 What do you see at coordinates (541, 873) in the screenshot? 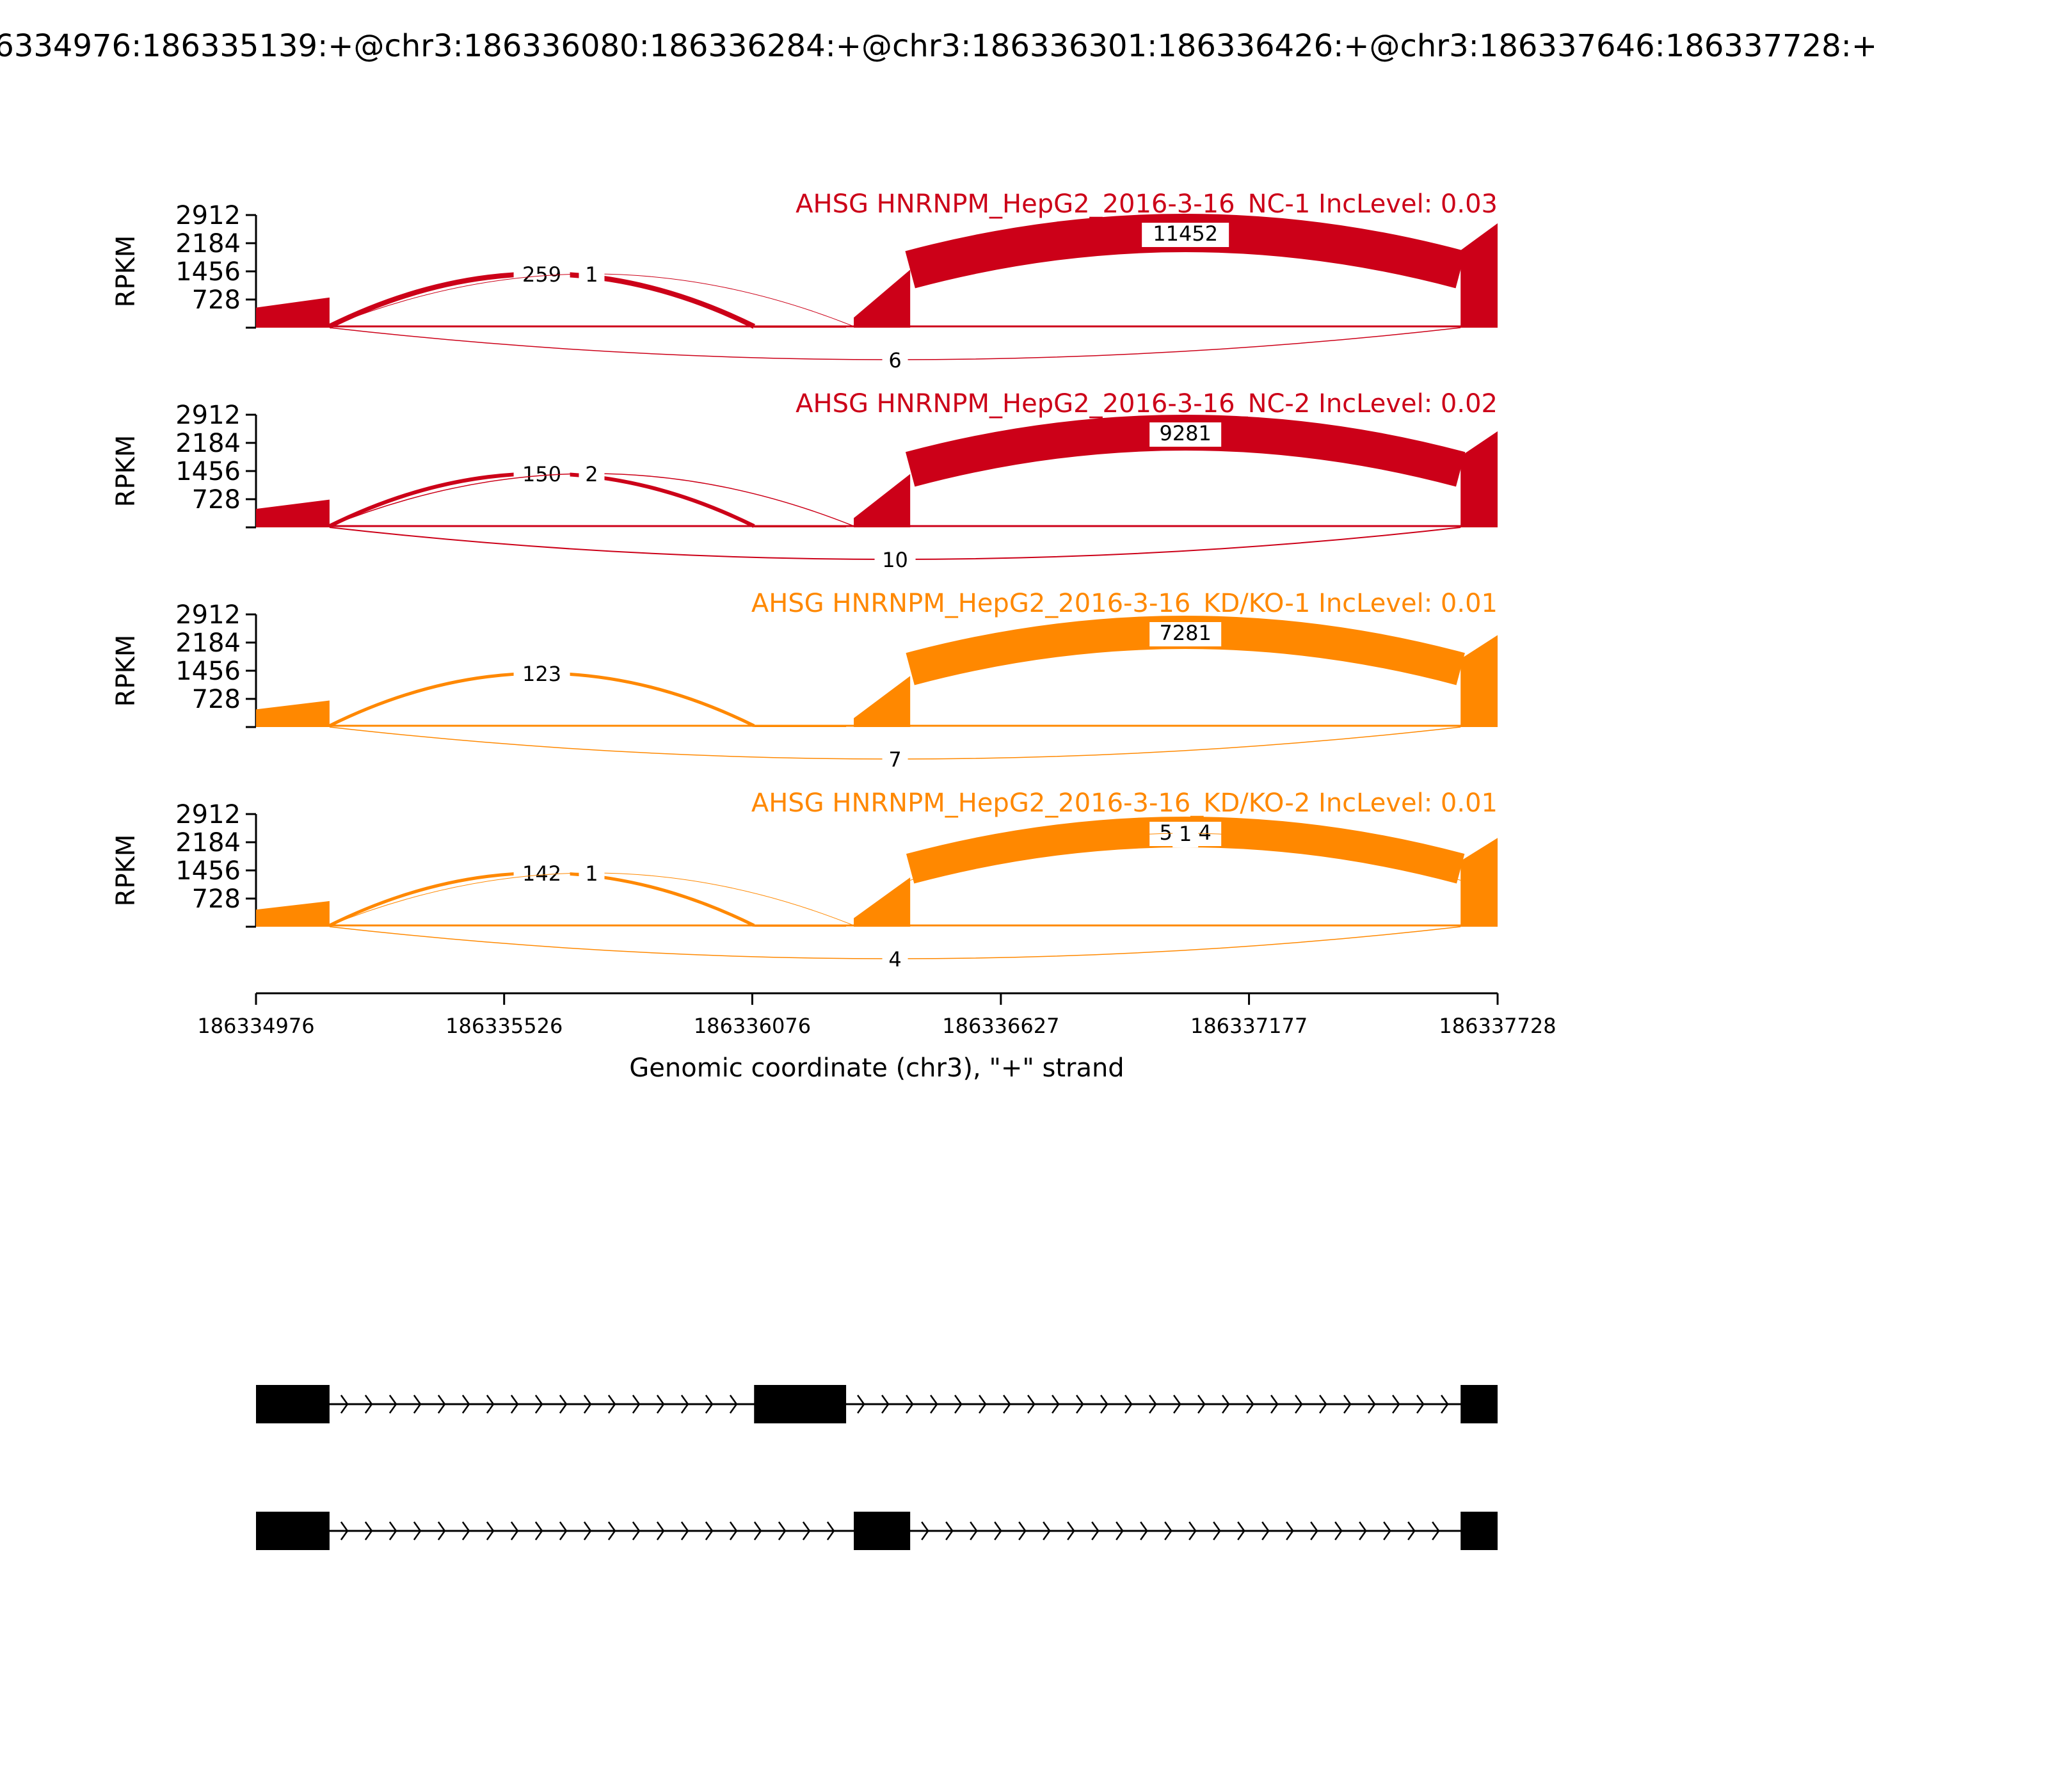
I see `junction-count-label: 142` at bounding box center [541, 873].